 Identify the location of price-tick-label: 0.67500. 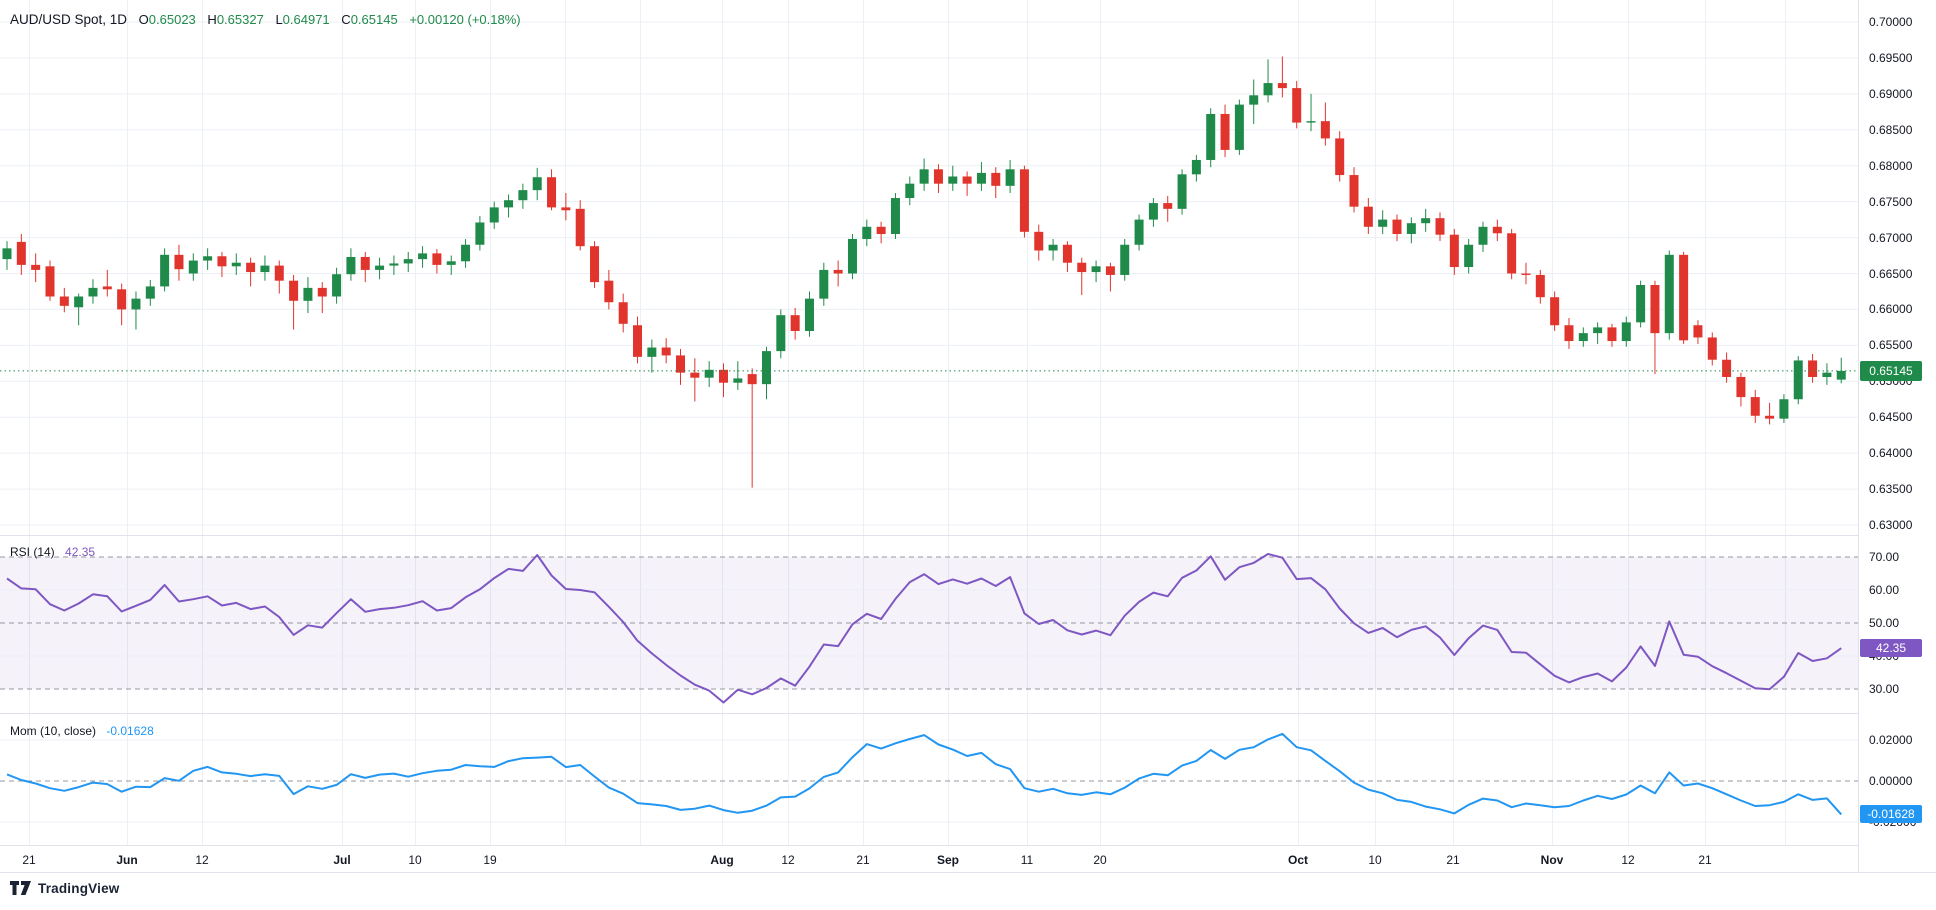
(1891, 201).